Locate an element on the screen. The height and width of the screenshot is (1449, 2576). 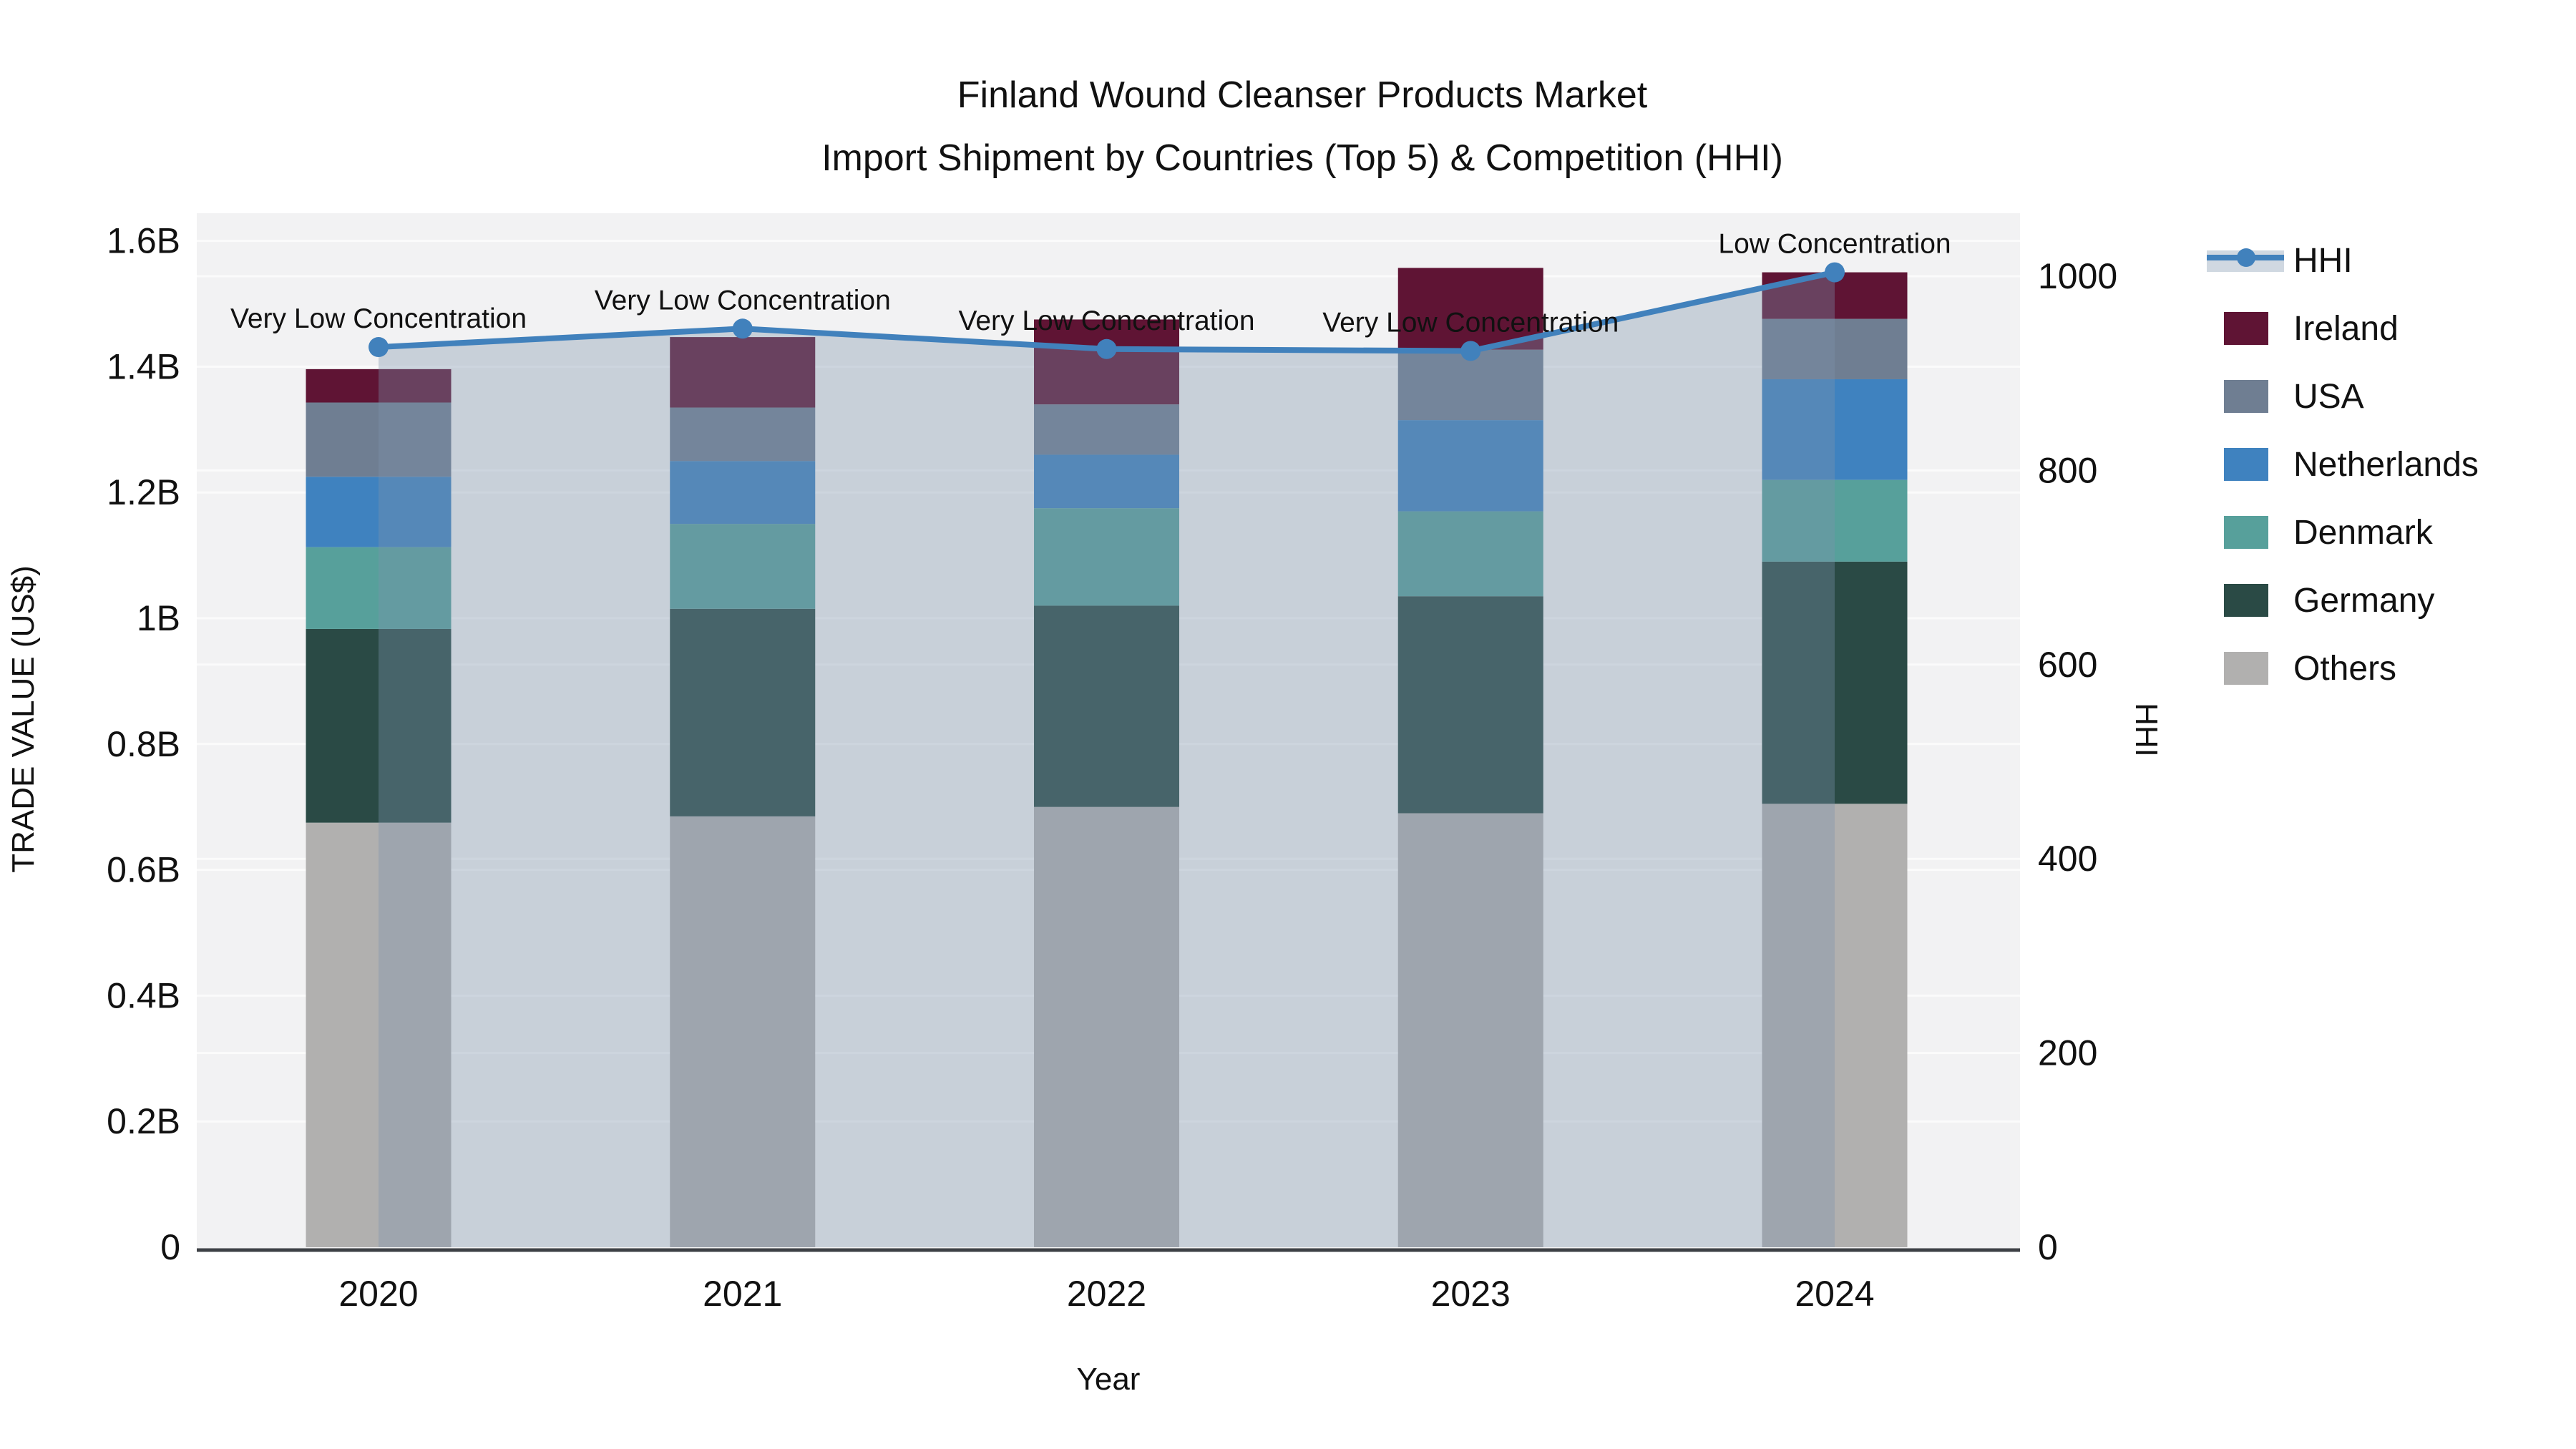
bar-segment-netherlands-2020 is located at coordinates (379, 512).